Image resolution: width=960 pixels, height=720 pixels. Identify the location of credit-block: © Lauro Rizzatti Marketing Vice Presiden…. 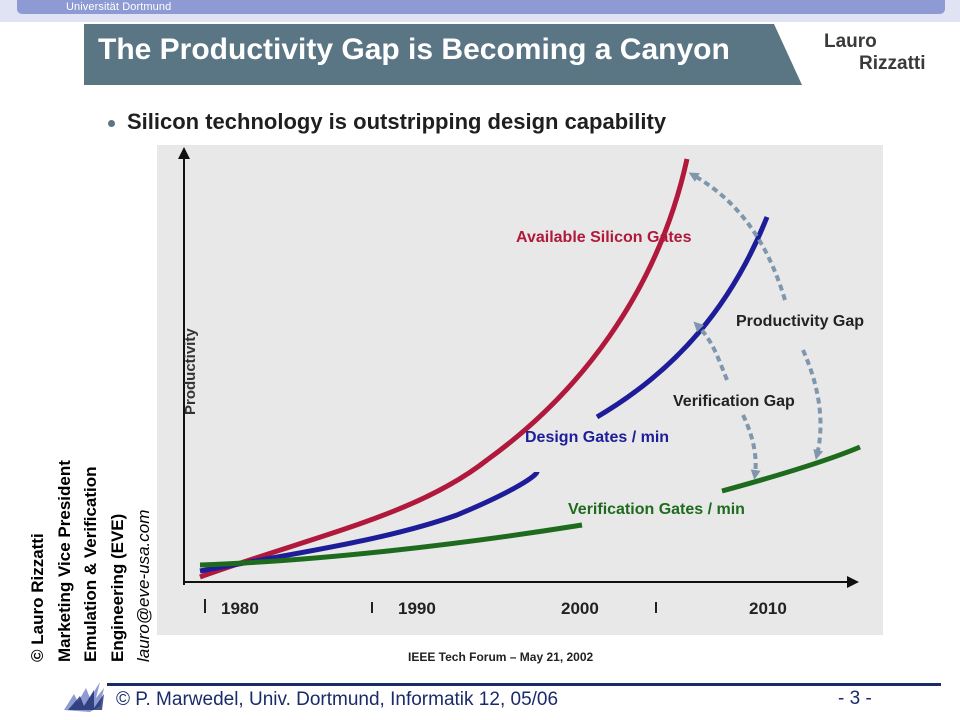
(90, 522).